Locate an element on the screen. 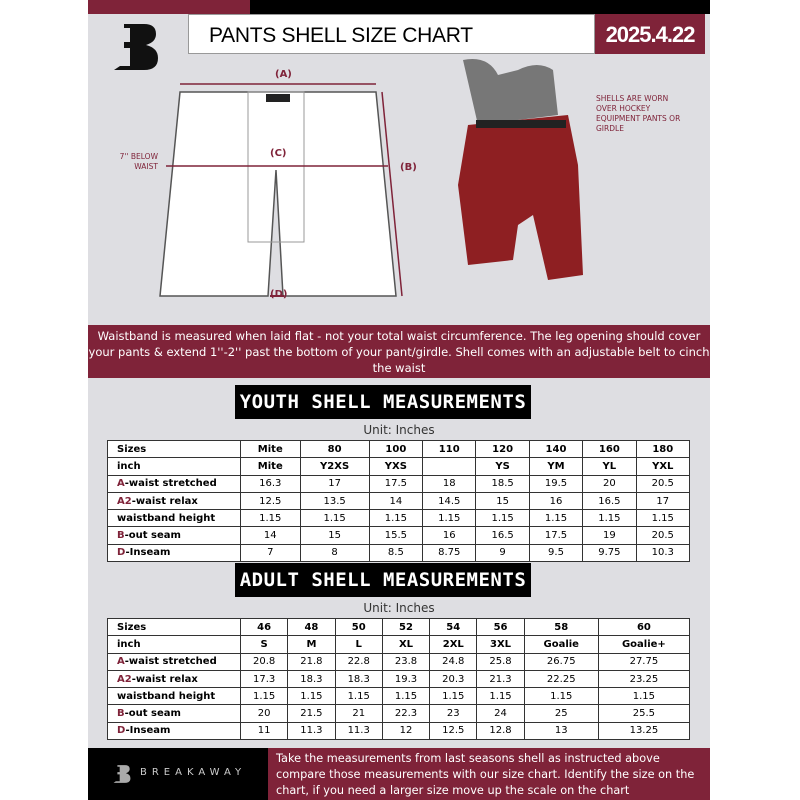 The height and width of the screenshot is (800, 800). table-cell: 24 is located at coordinates (500, 713).